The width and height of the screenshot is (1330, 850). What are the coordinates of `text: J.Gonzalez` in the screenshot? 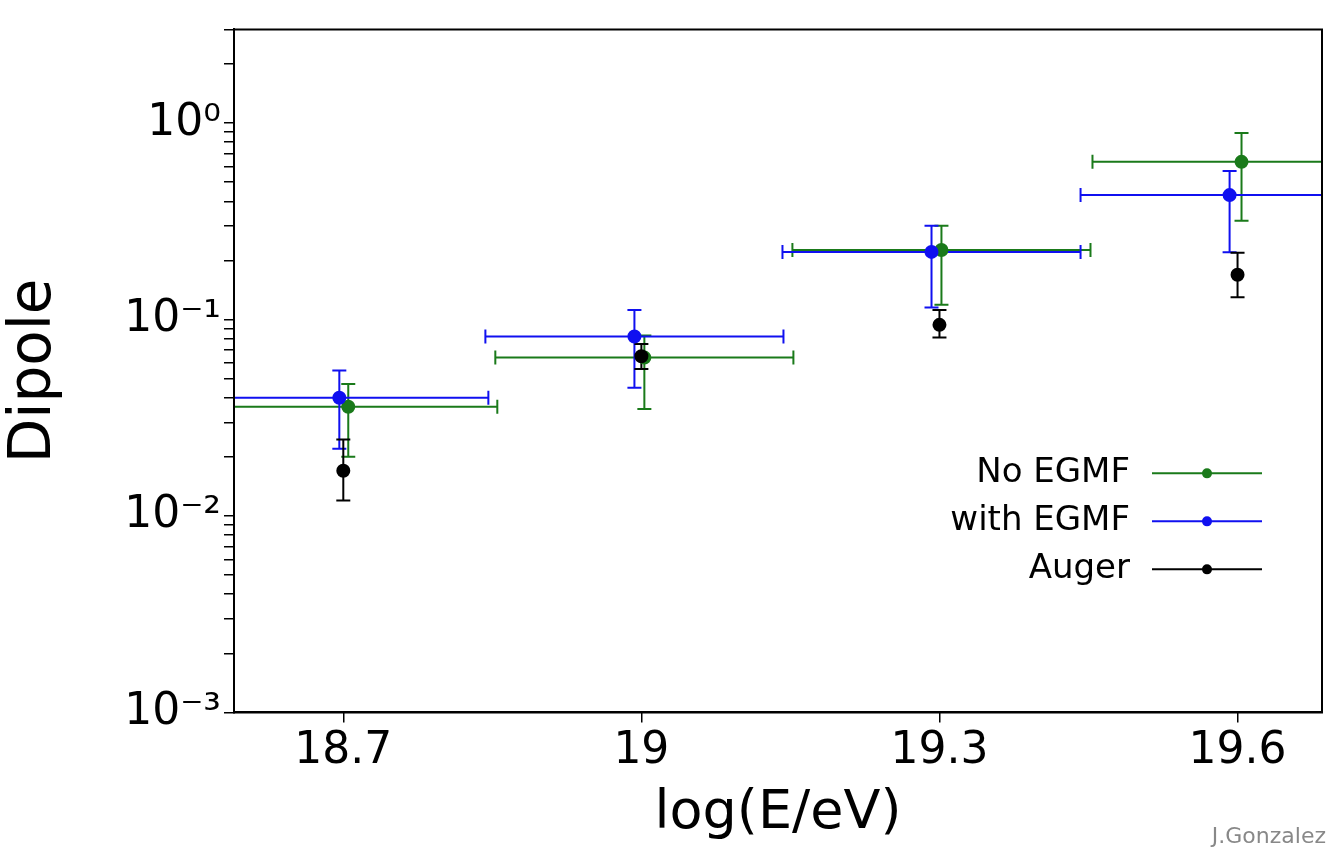 It's located at (1267, 835).